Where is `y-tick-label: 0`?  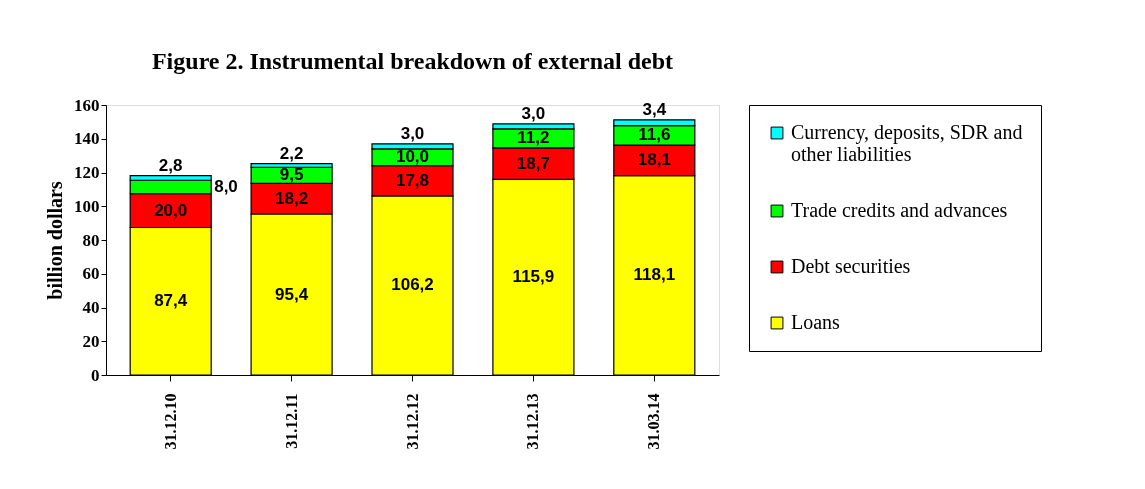
y-tick-label: 0 is located at coordinates (95, 375).